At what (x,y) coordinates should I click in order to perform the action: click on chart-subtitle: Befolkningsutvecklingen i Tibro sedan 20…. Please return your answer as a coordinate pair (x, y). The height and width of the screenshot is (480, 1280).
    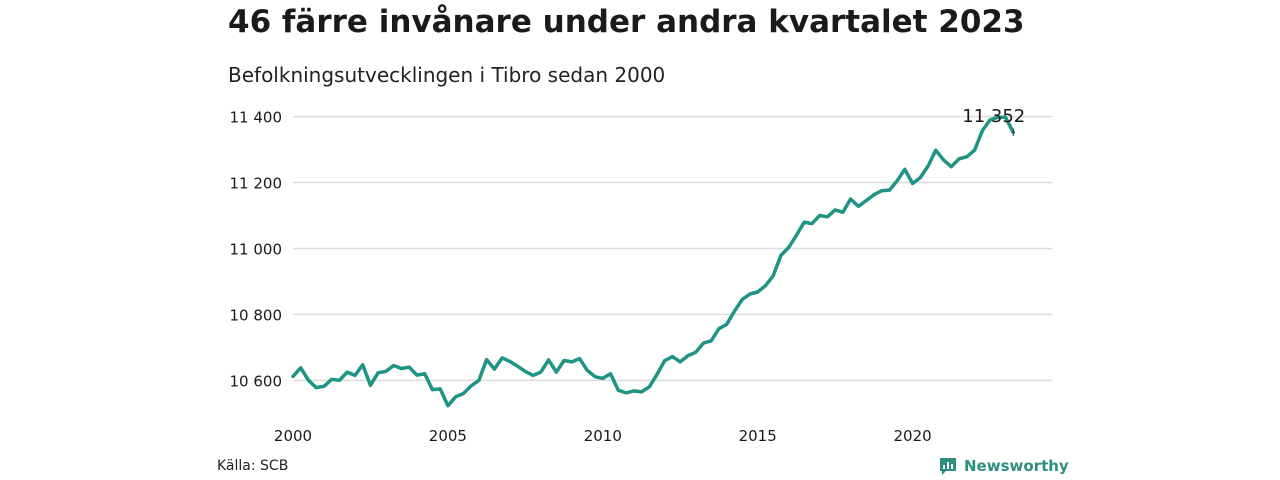
    Looking at the image, I should click on (447, 75).